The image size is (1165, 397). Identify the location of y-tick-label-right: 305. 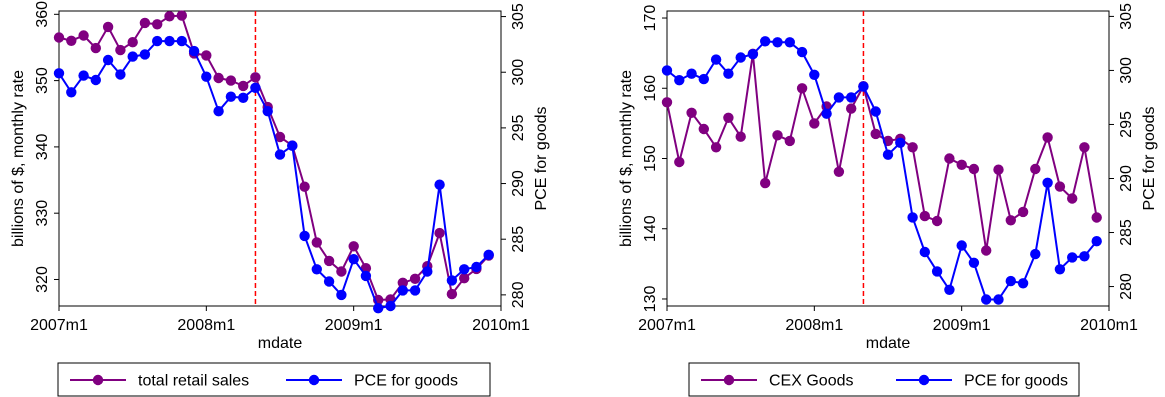
(1126, 16).